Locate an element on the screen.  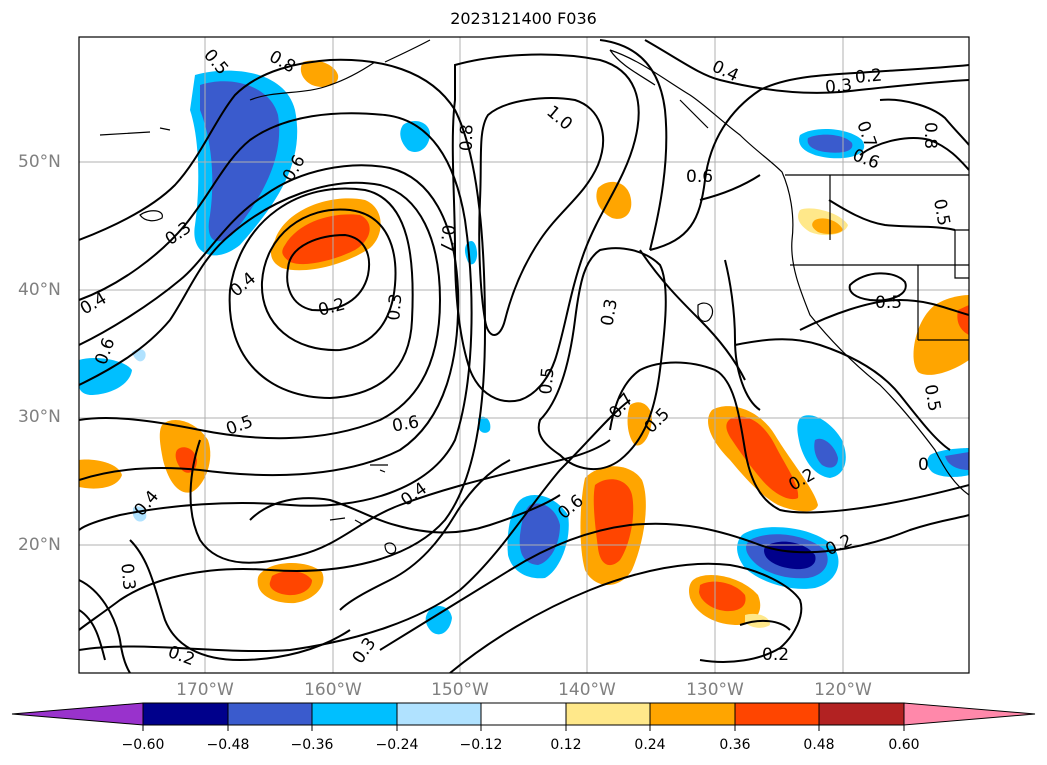
colorbar-tick-label: −0.12 is located at coordinates (481, 745).